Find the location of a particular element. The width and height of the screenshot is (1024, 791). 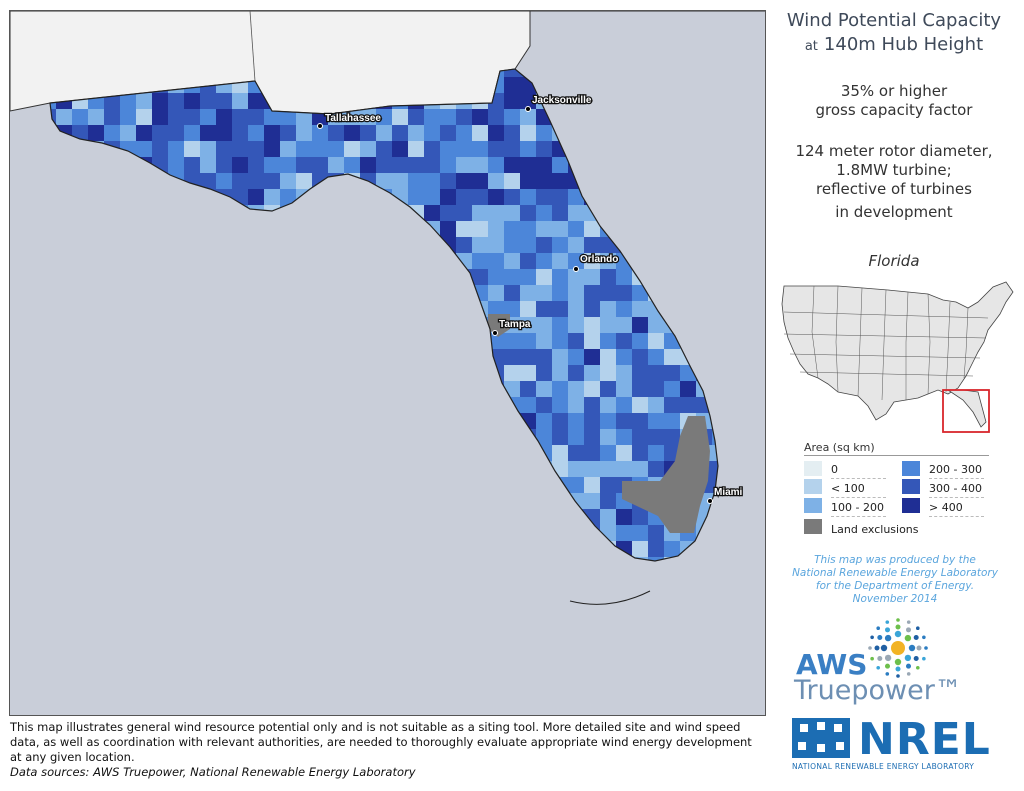

credit-line-2: National Renewable Energy Laboratory is located at coordinates (895, 573).